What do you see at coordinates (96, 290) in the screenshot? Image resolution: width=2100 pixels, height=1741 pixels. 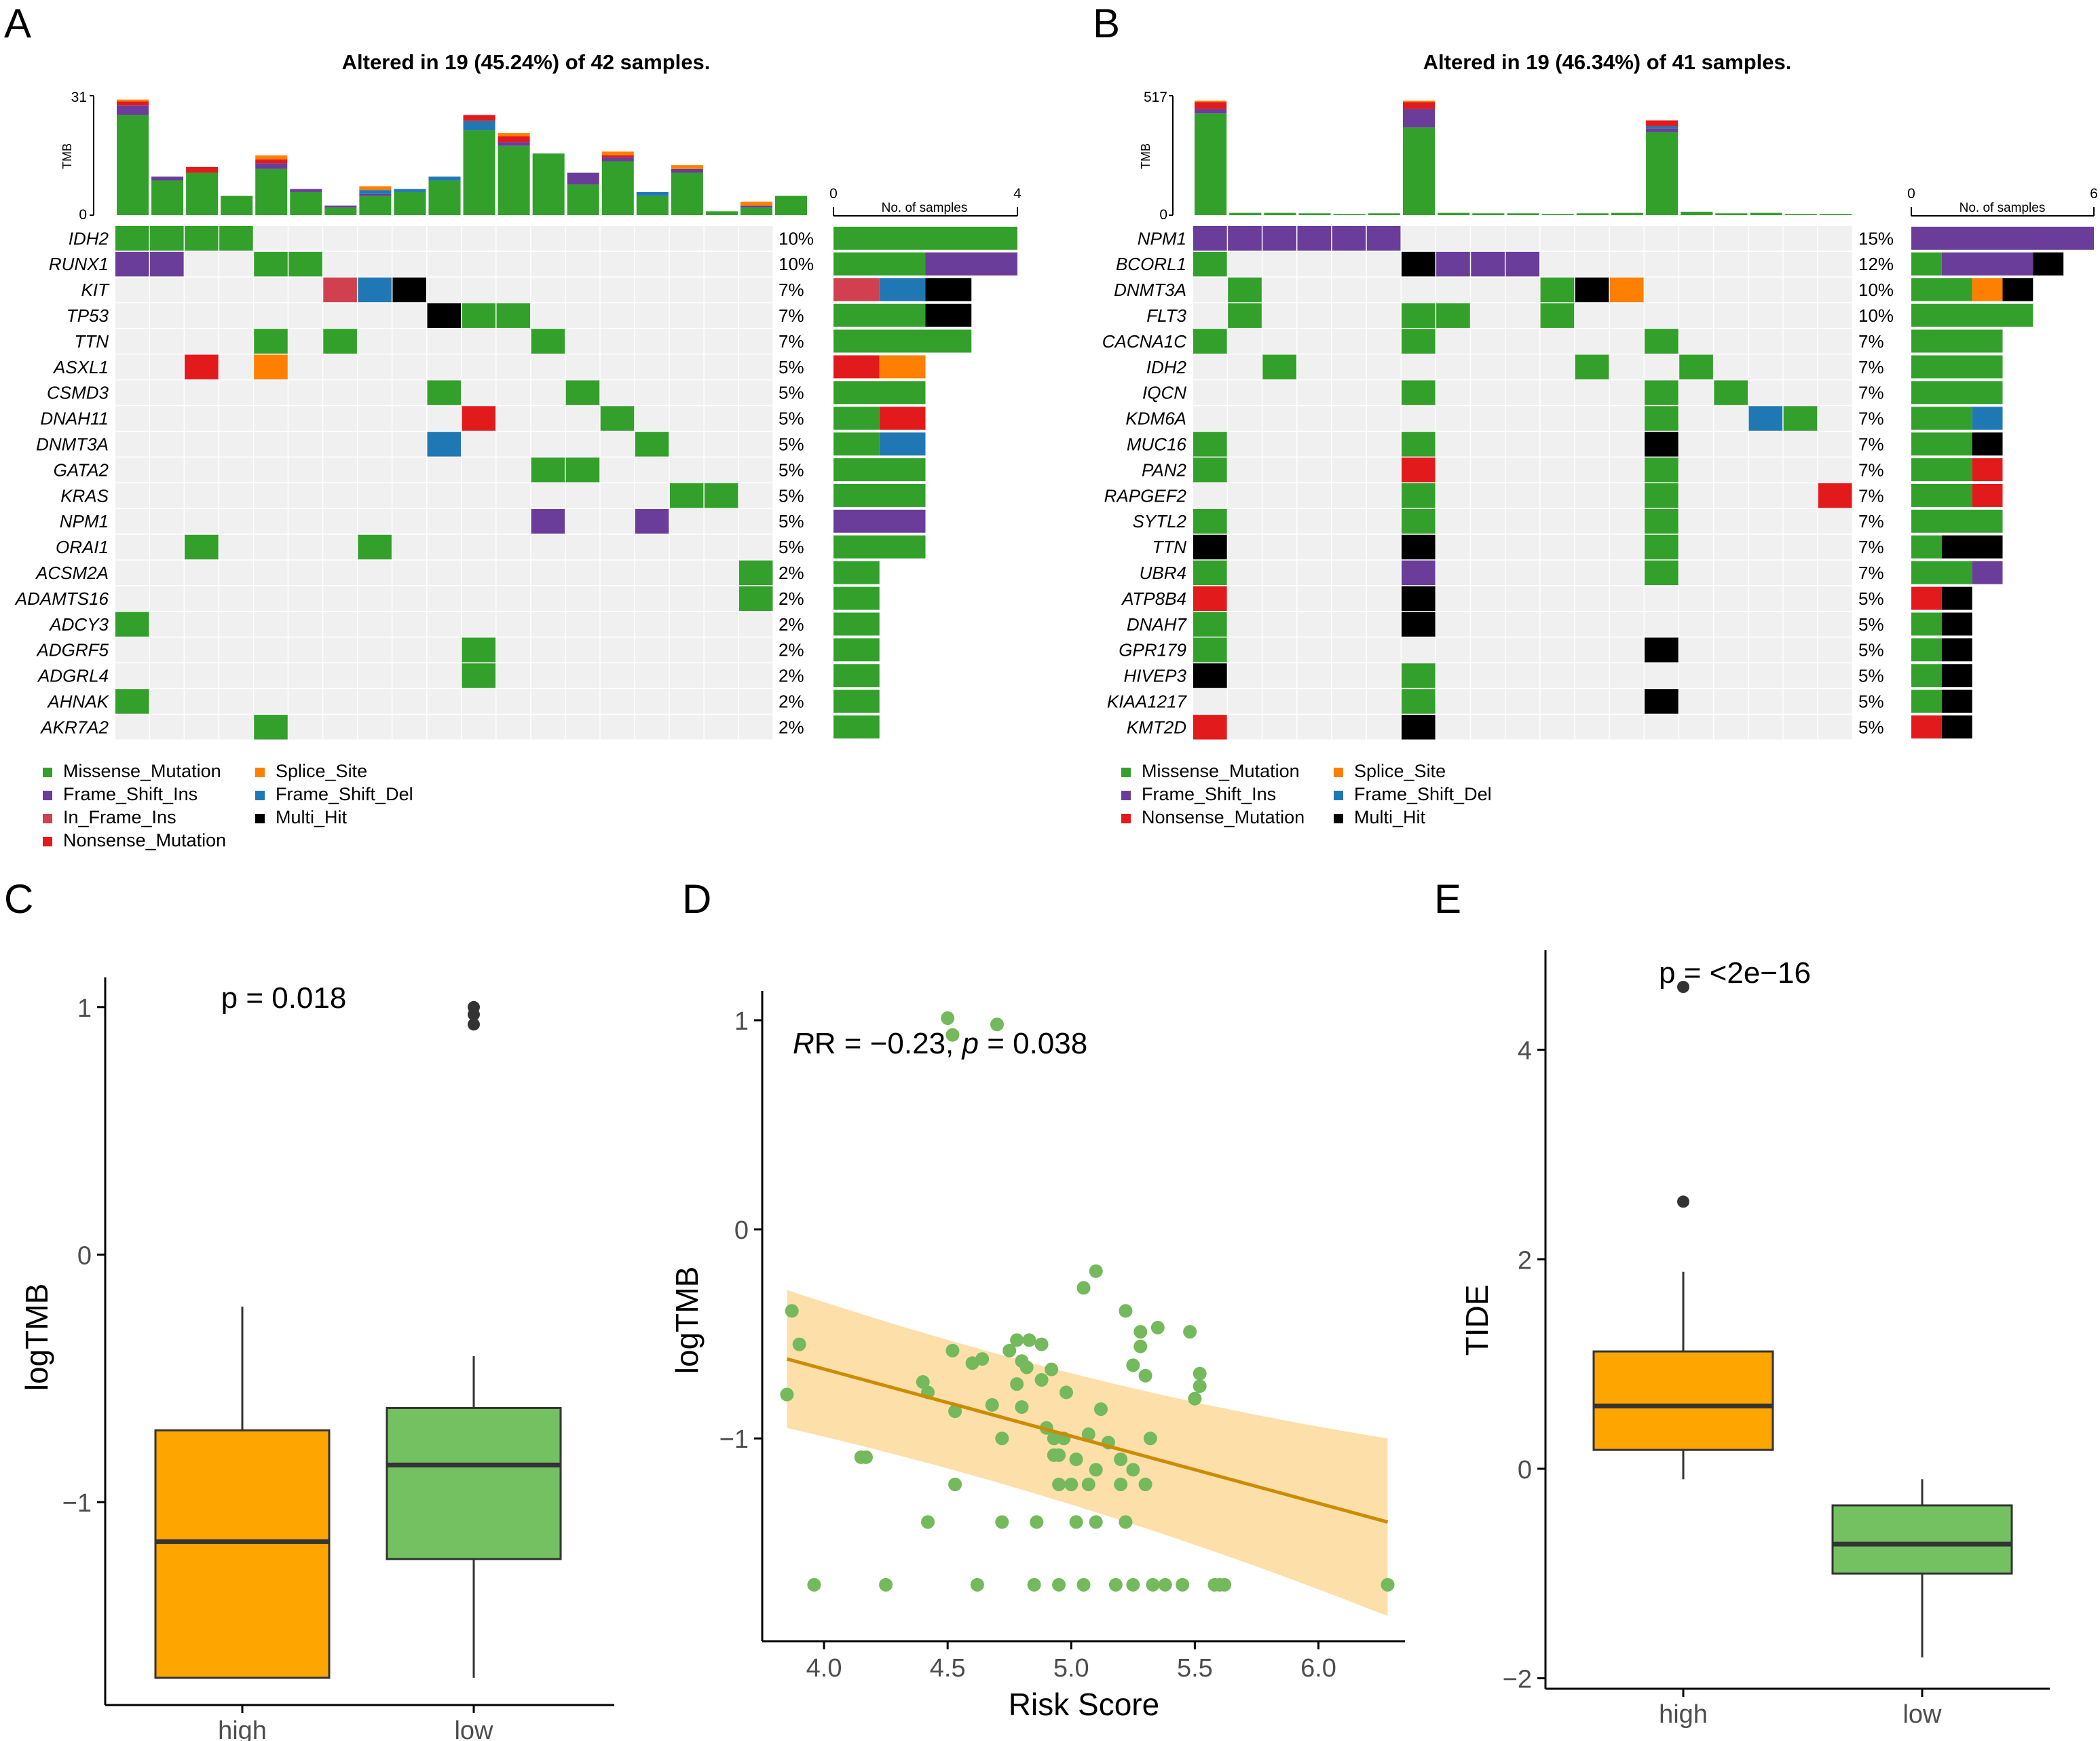 I see `gene-label: KIT` at bounding box center [96, 290].